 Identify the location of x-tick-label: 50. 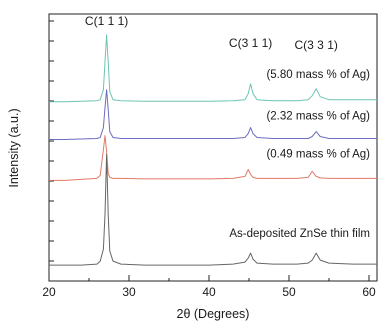
(289, 292).